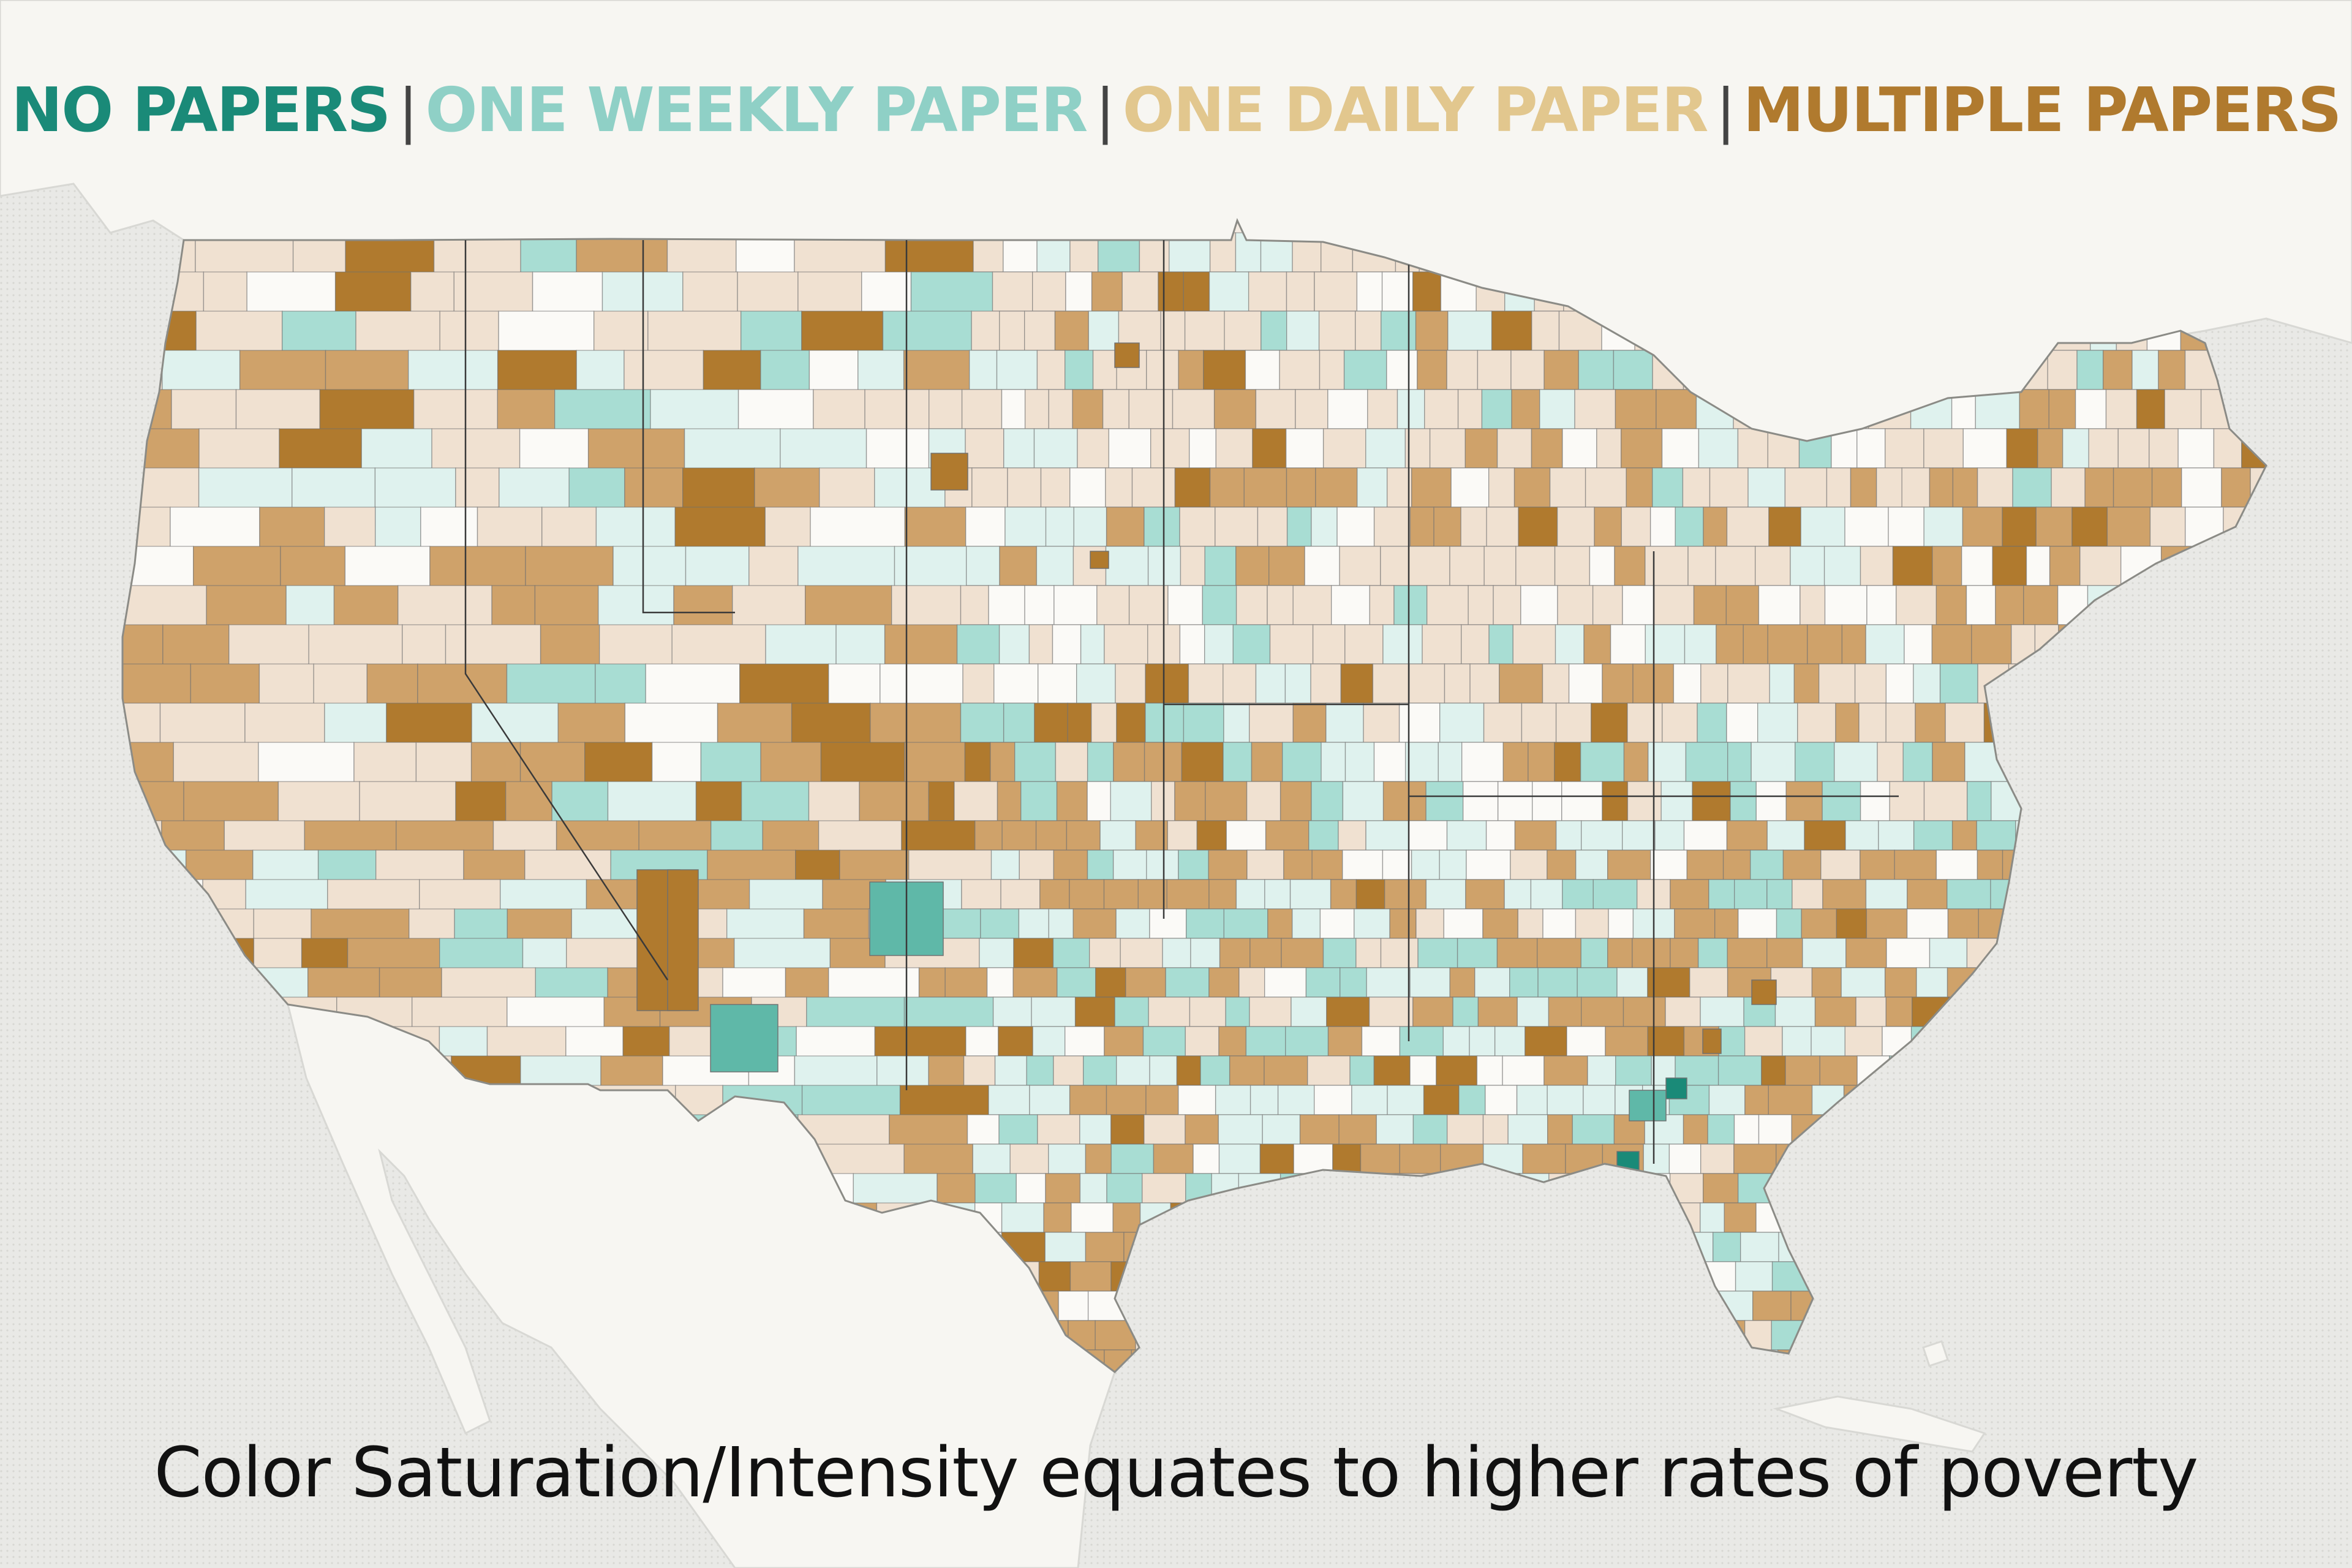 This screenshot has height=1568, width=2352. Describe the element at coordinates (201, 110) in the screenshot. I see `legend-item-no-papers: NO PAPERS` at that location.